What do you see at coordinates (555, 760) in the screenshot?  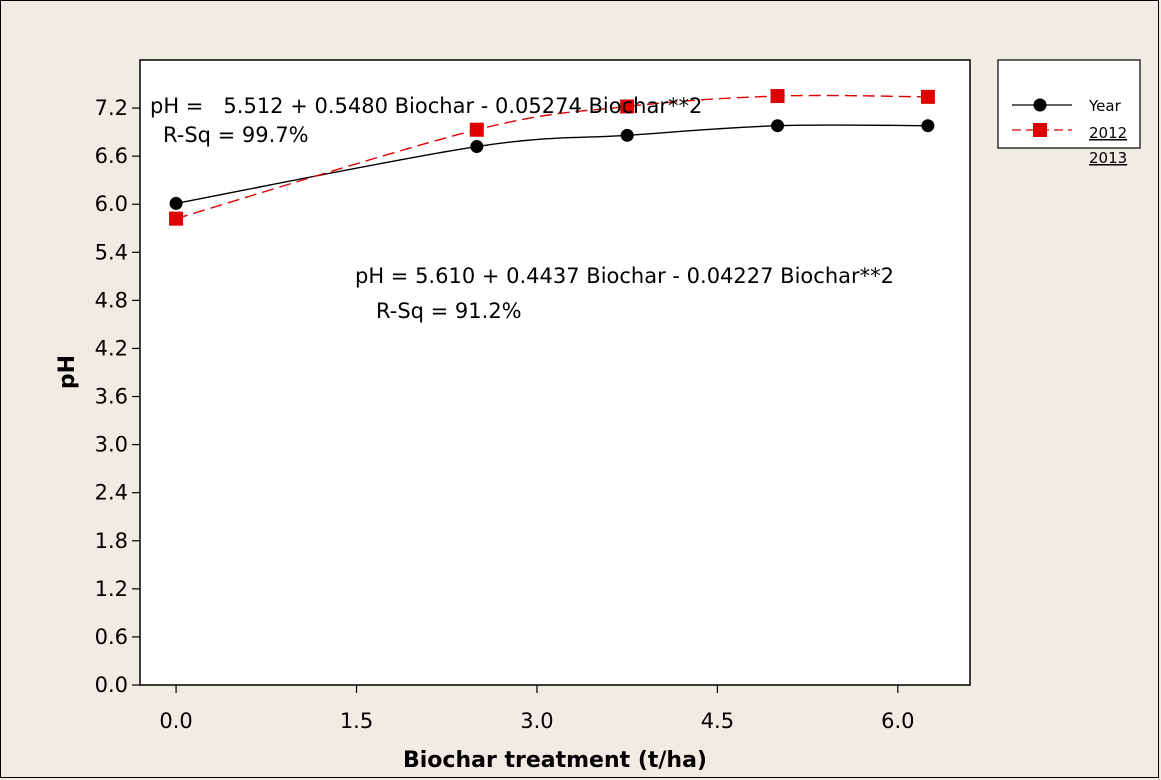 I see `x-axis-title: Biochar treatment (t/ha)` at bounding box center [555, 760].